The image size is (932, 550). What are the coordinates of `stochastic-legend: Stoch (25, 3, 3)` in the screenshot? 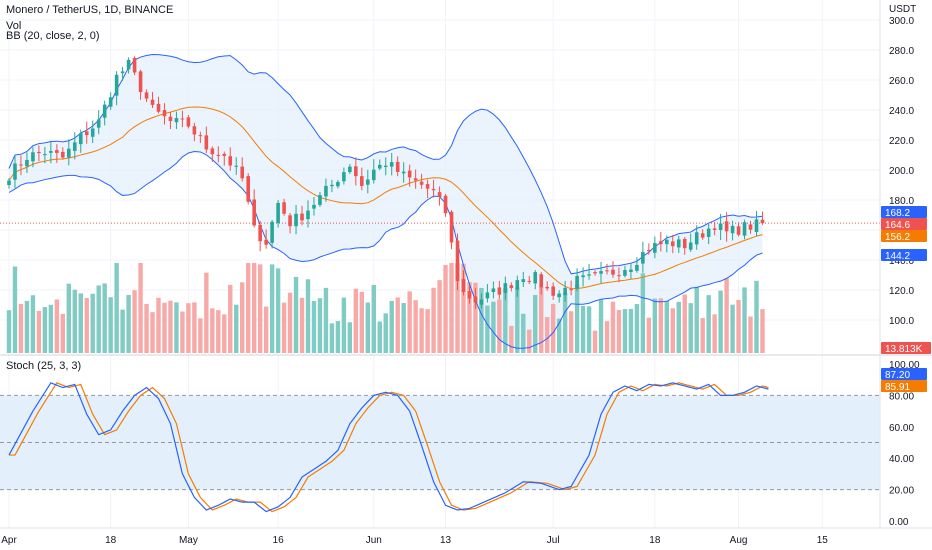 It's located at (44, 366).